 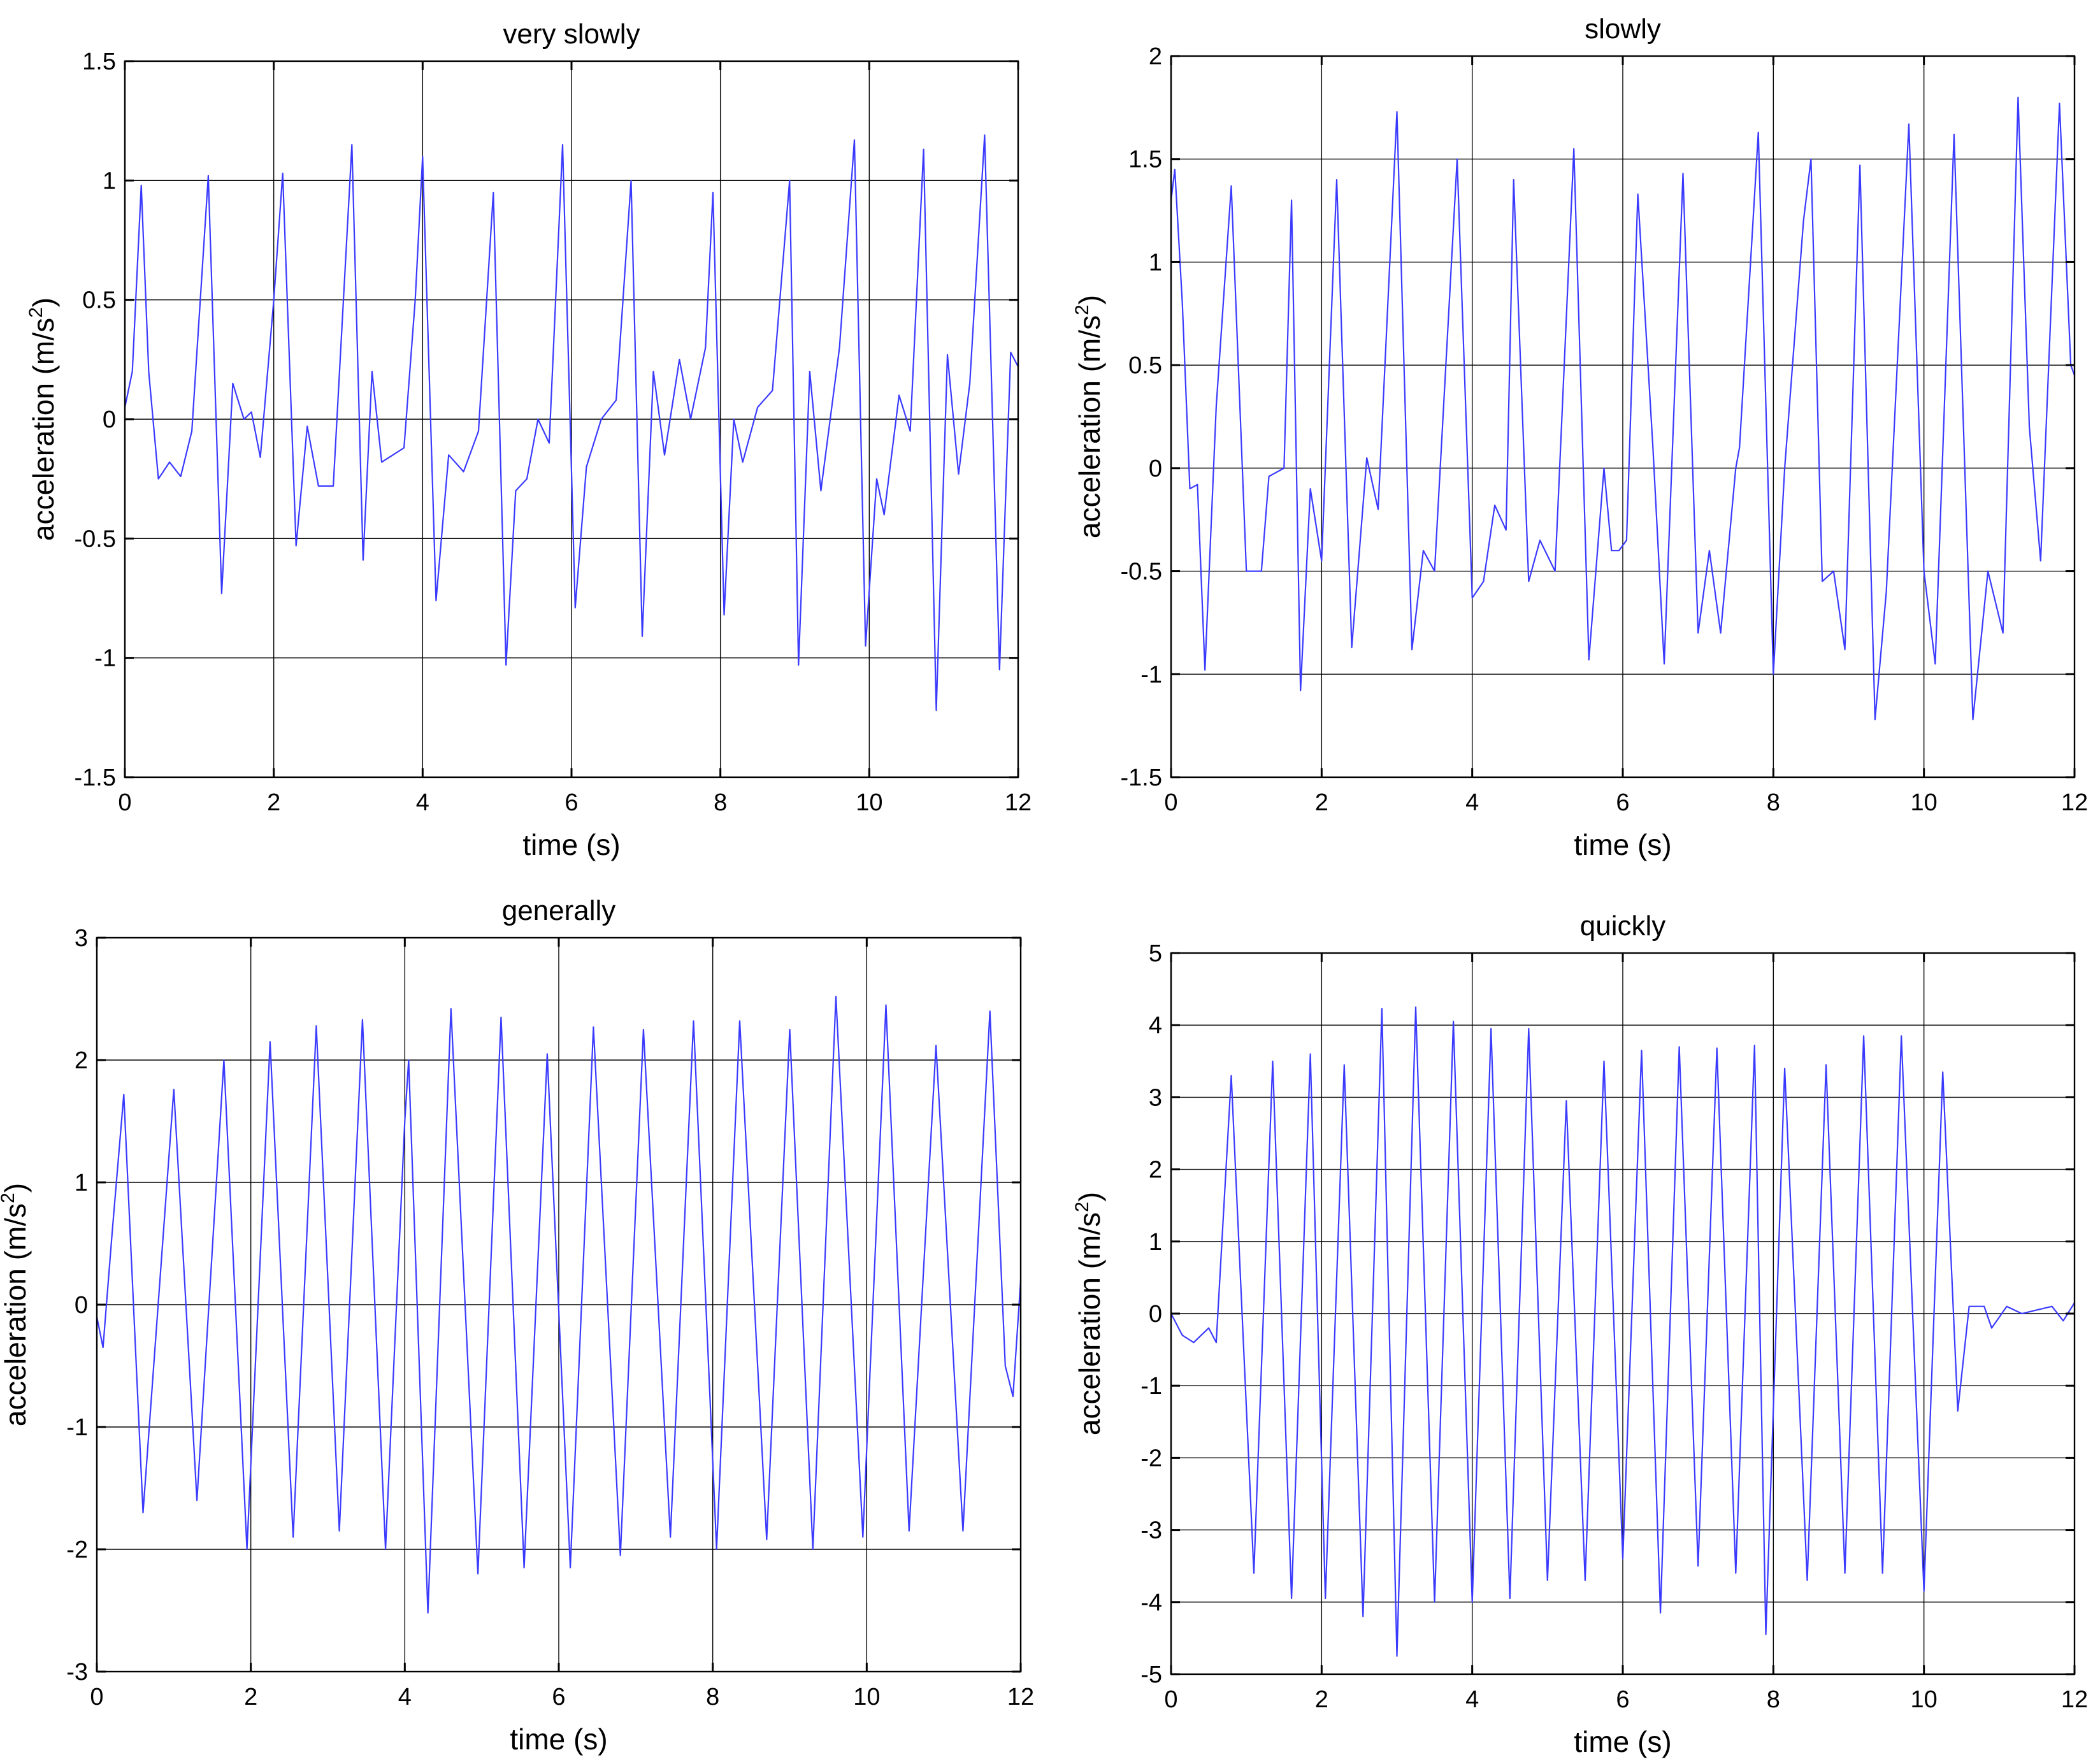 I want to click on y-tick-label: 5, so click(x=1155, y=953).